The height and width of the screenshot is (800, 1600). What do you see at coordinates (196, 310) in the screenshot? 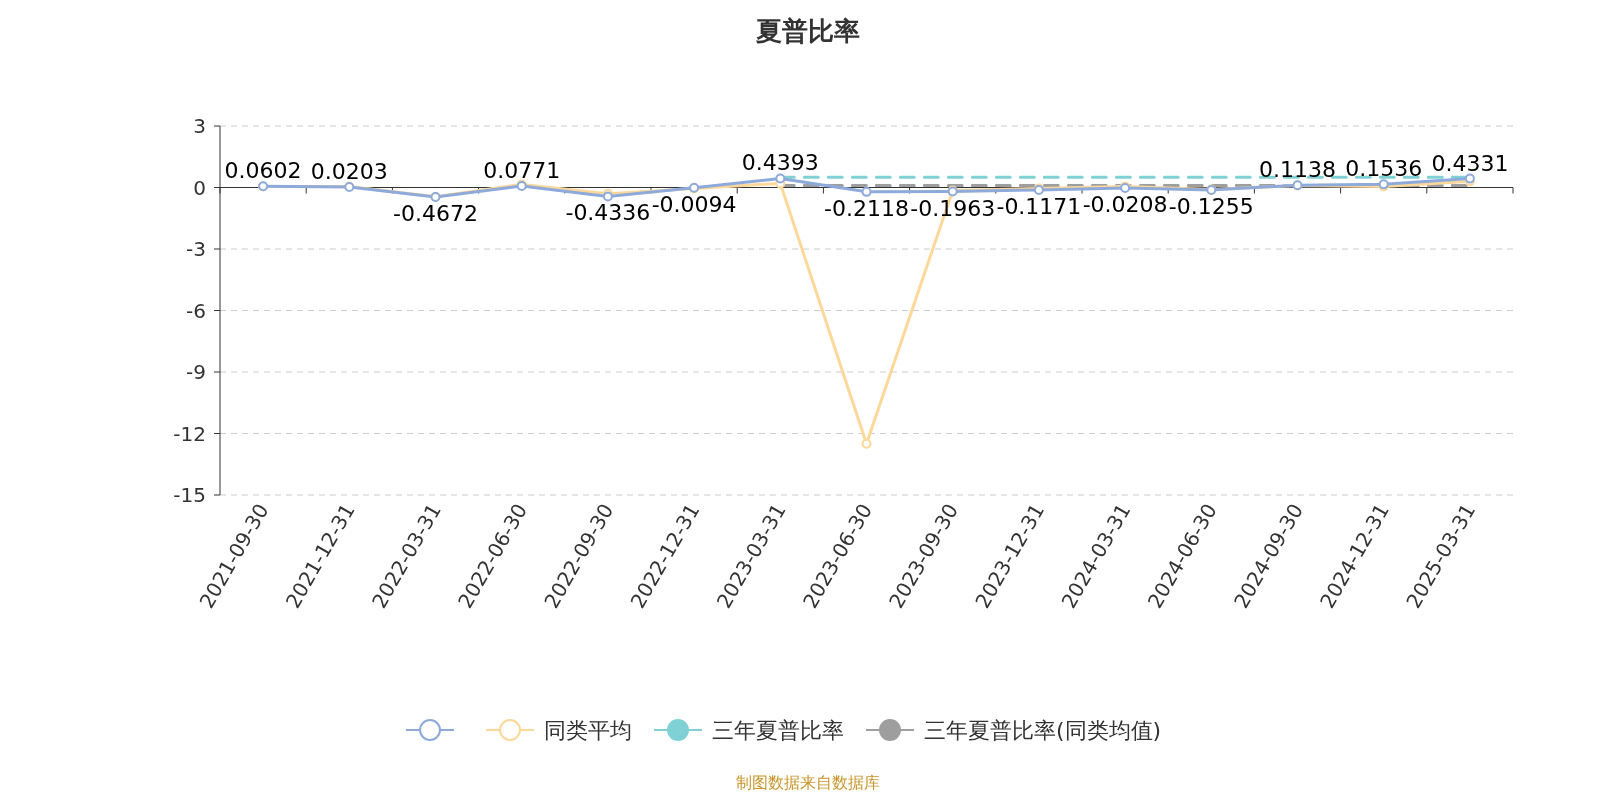
I see `y-tick-label: -6` at bounding box center [196, 310].